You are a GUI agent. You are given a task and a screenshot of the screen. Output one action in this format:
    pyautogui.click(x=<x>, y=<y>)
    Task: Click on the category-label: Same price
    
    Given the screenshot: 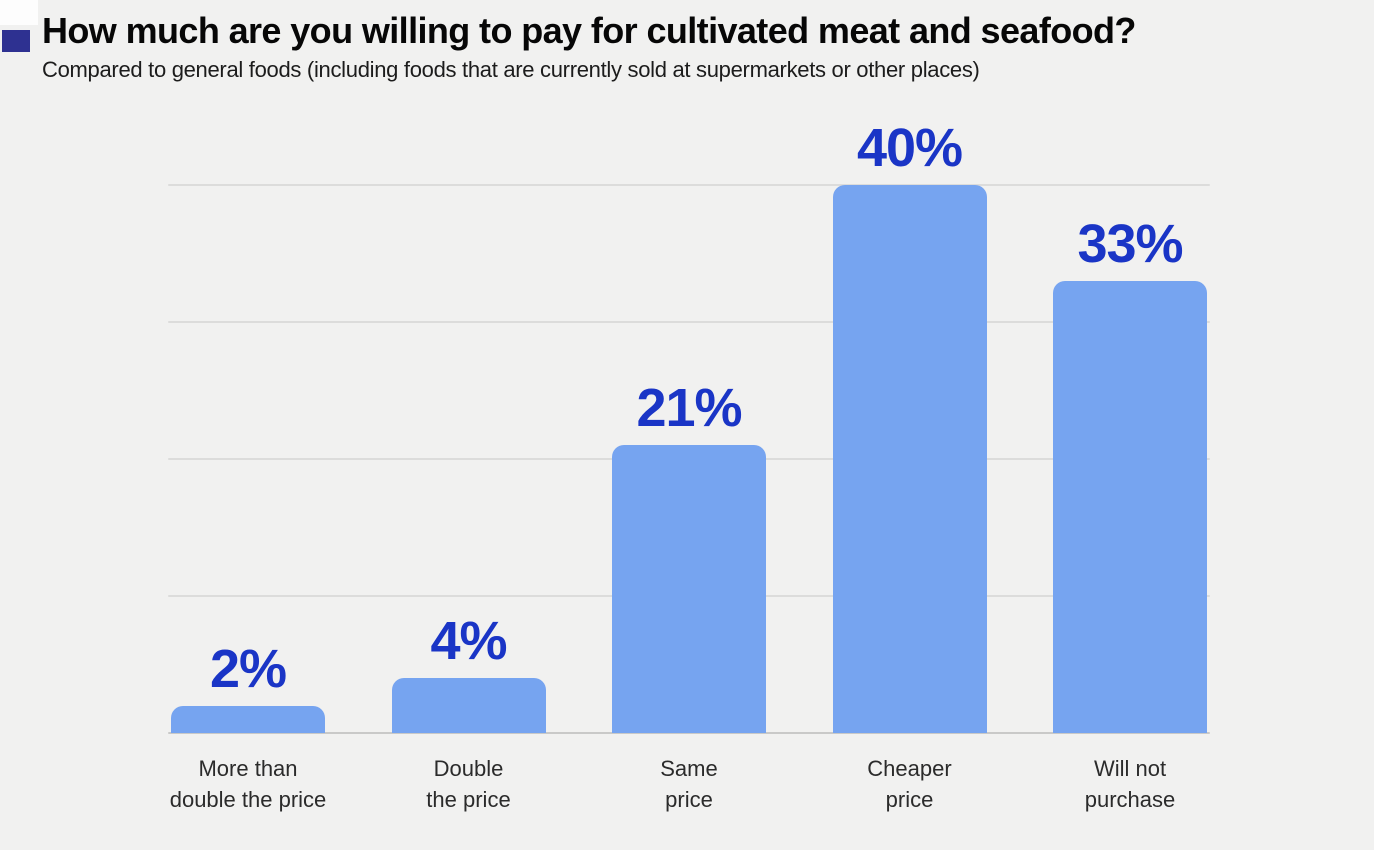 What is the action you would take?
    pyautogui.click(x=689, y=784)
    